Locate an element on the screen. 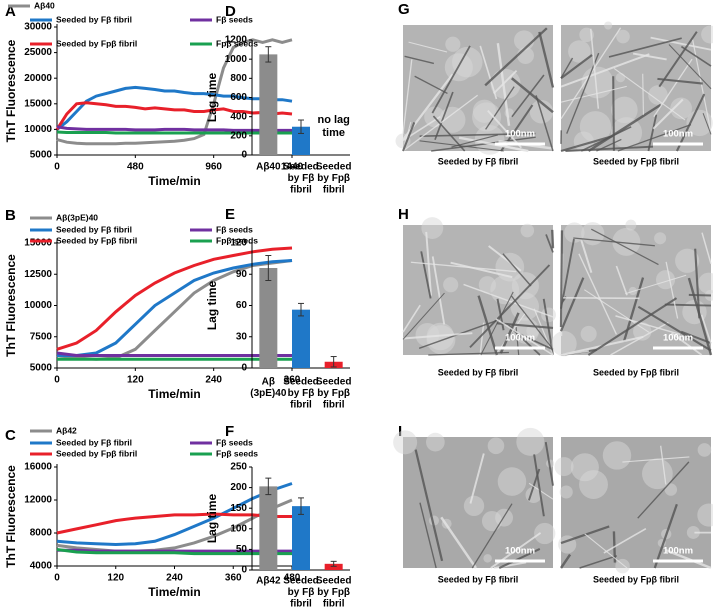 The width and height of the screenshot is (713, 608). y-tick-label: 1000 is located at coordinates (236, 59).